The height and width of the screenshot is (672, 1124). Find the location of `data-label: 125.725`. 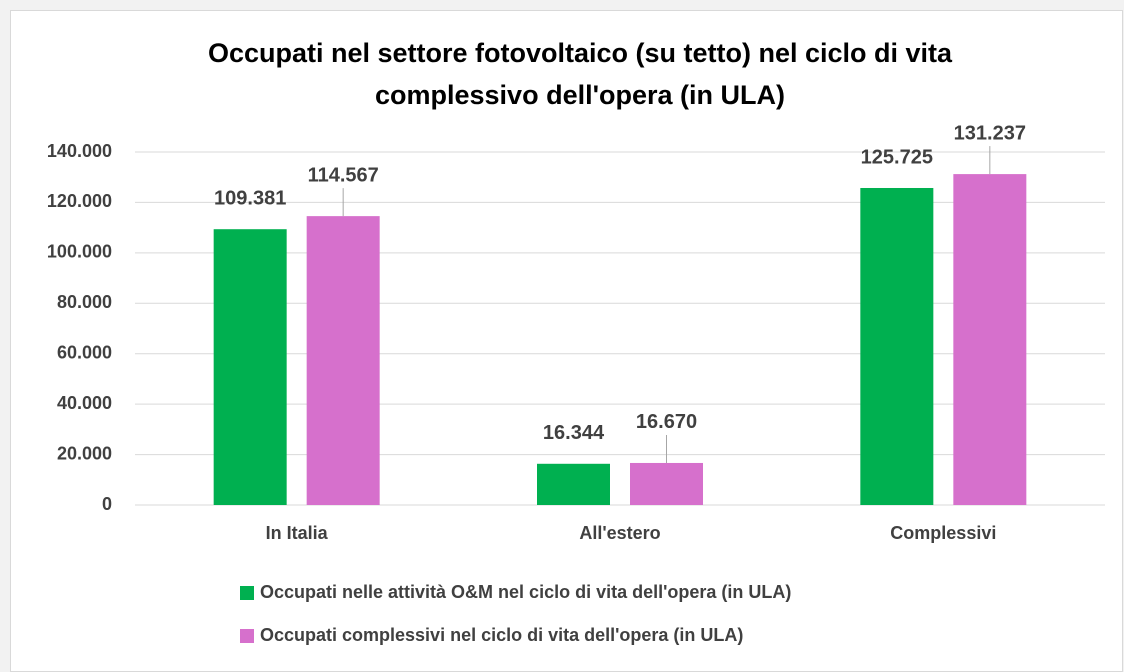

data-label: 125.725 is located at coordinates (897, 157).